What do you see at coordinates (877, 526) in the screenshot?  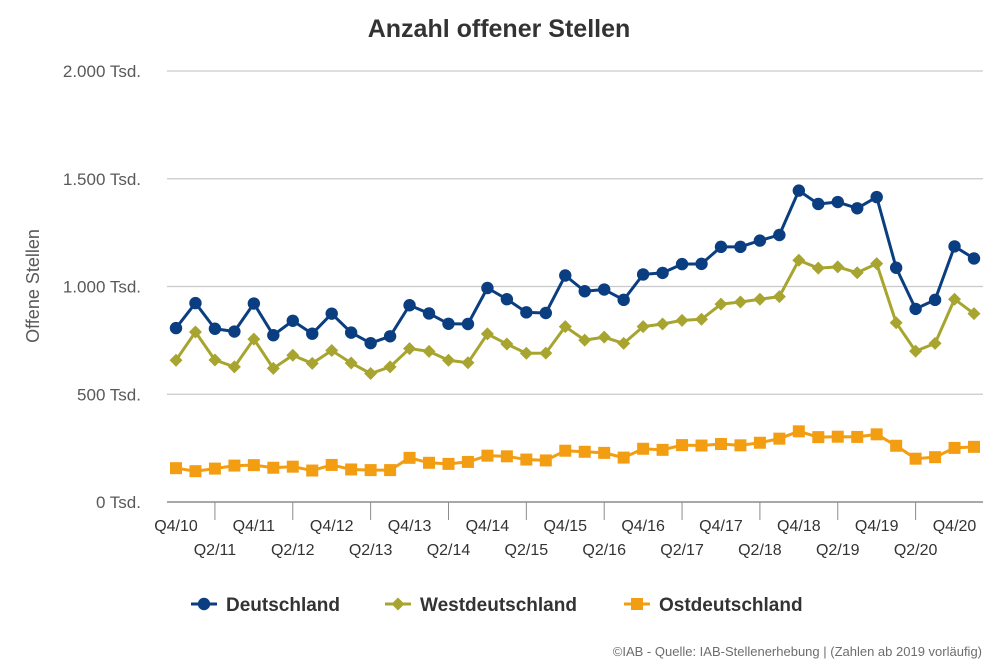 I see `x-tick-label: Q4/19` at bounding box center [877, 526].